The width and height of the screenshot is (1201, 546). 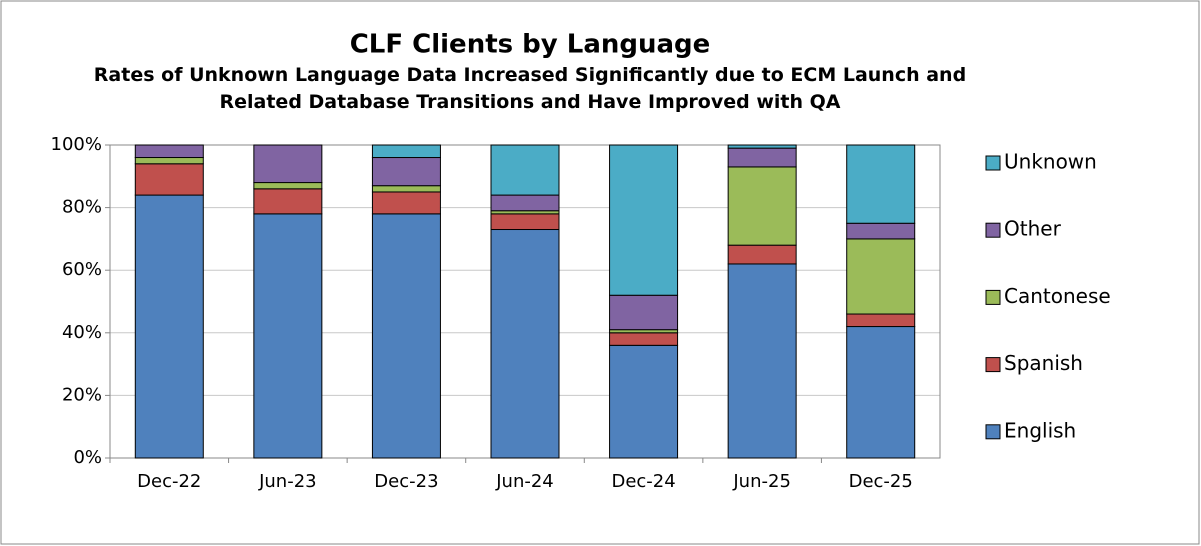 I want to click on x-tick-label: Dec-23, so click(x=406, y=481).